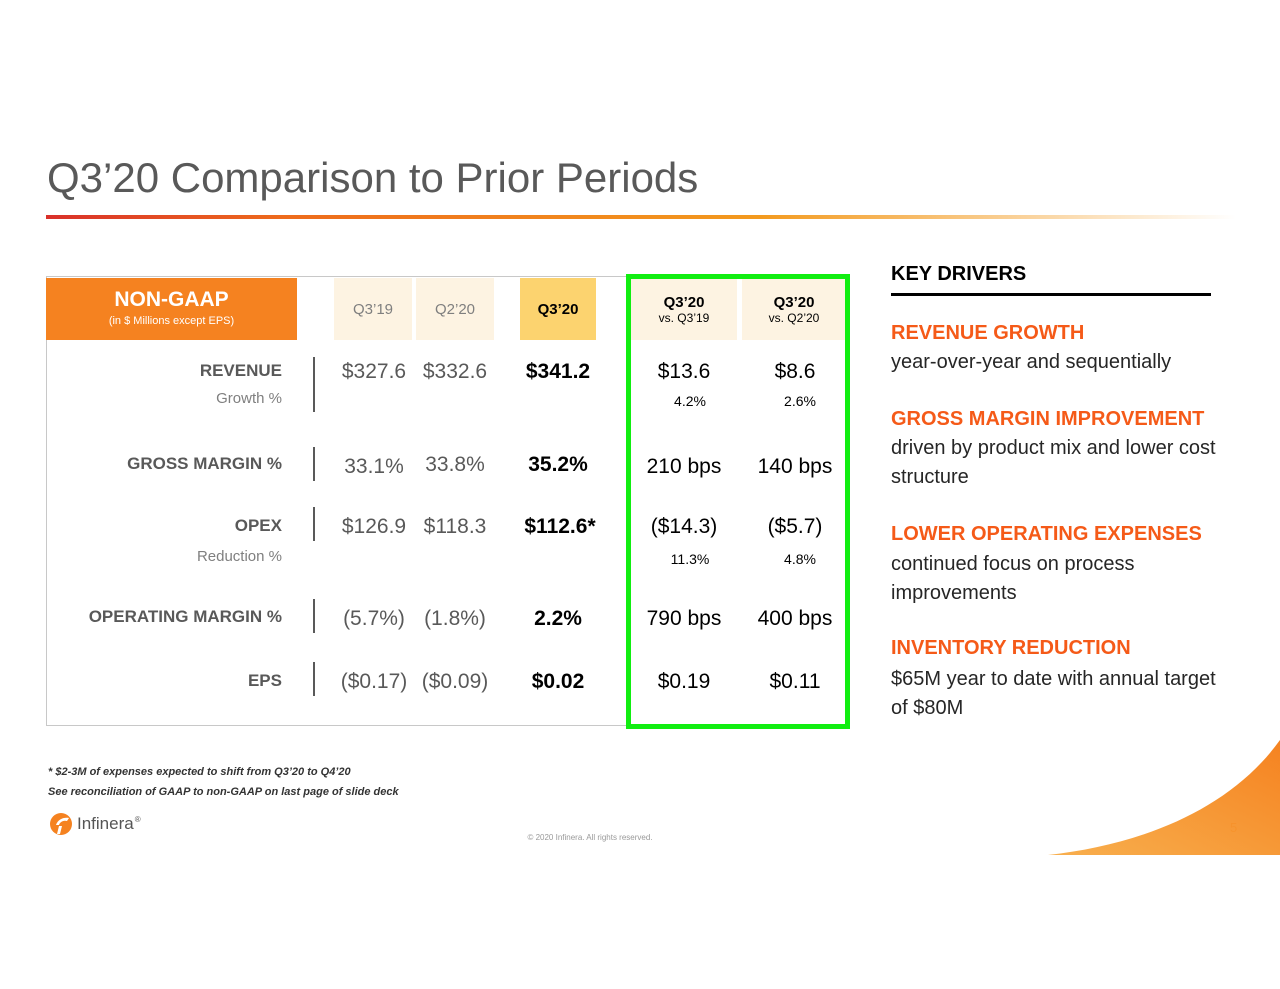 The height and width of the screenshot is (989, 1280). Describe the element at coordinates (105, 823) in the screenshot. I see `logo-text: Infinera` at that location.